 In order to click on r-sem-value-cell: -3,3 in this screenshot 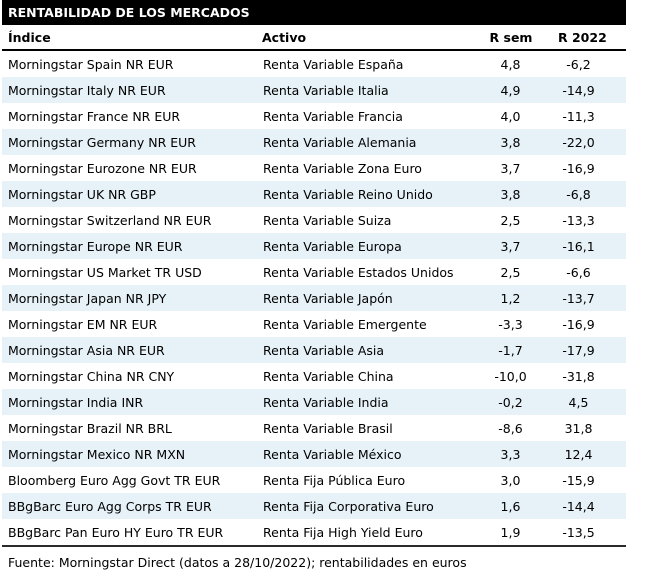, I will do `click(510, 324)`.